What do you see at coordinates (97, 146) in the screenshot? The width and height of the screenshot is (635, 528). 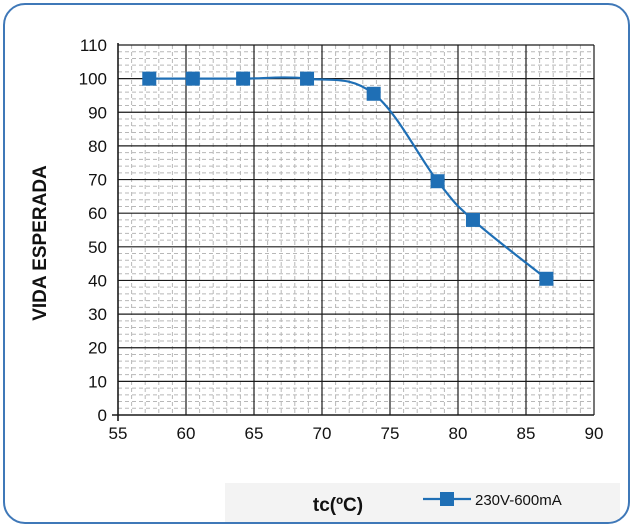 I see `y-tick-label: 80` at bounding box center [97, 146].